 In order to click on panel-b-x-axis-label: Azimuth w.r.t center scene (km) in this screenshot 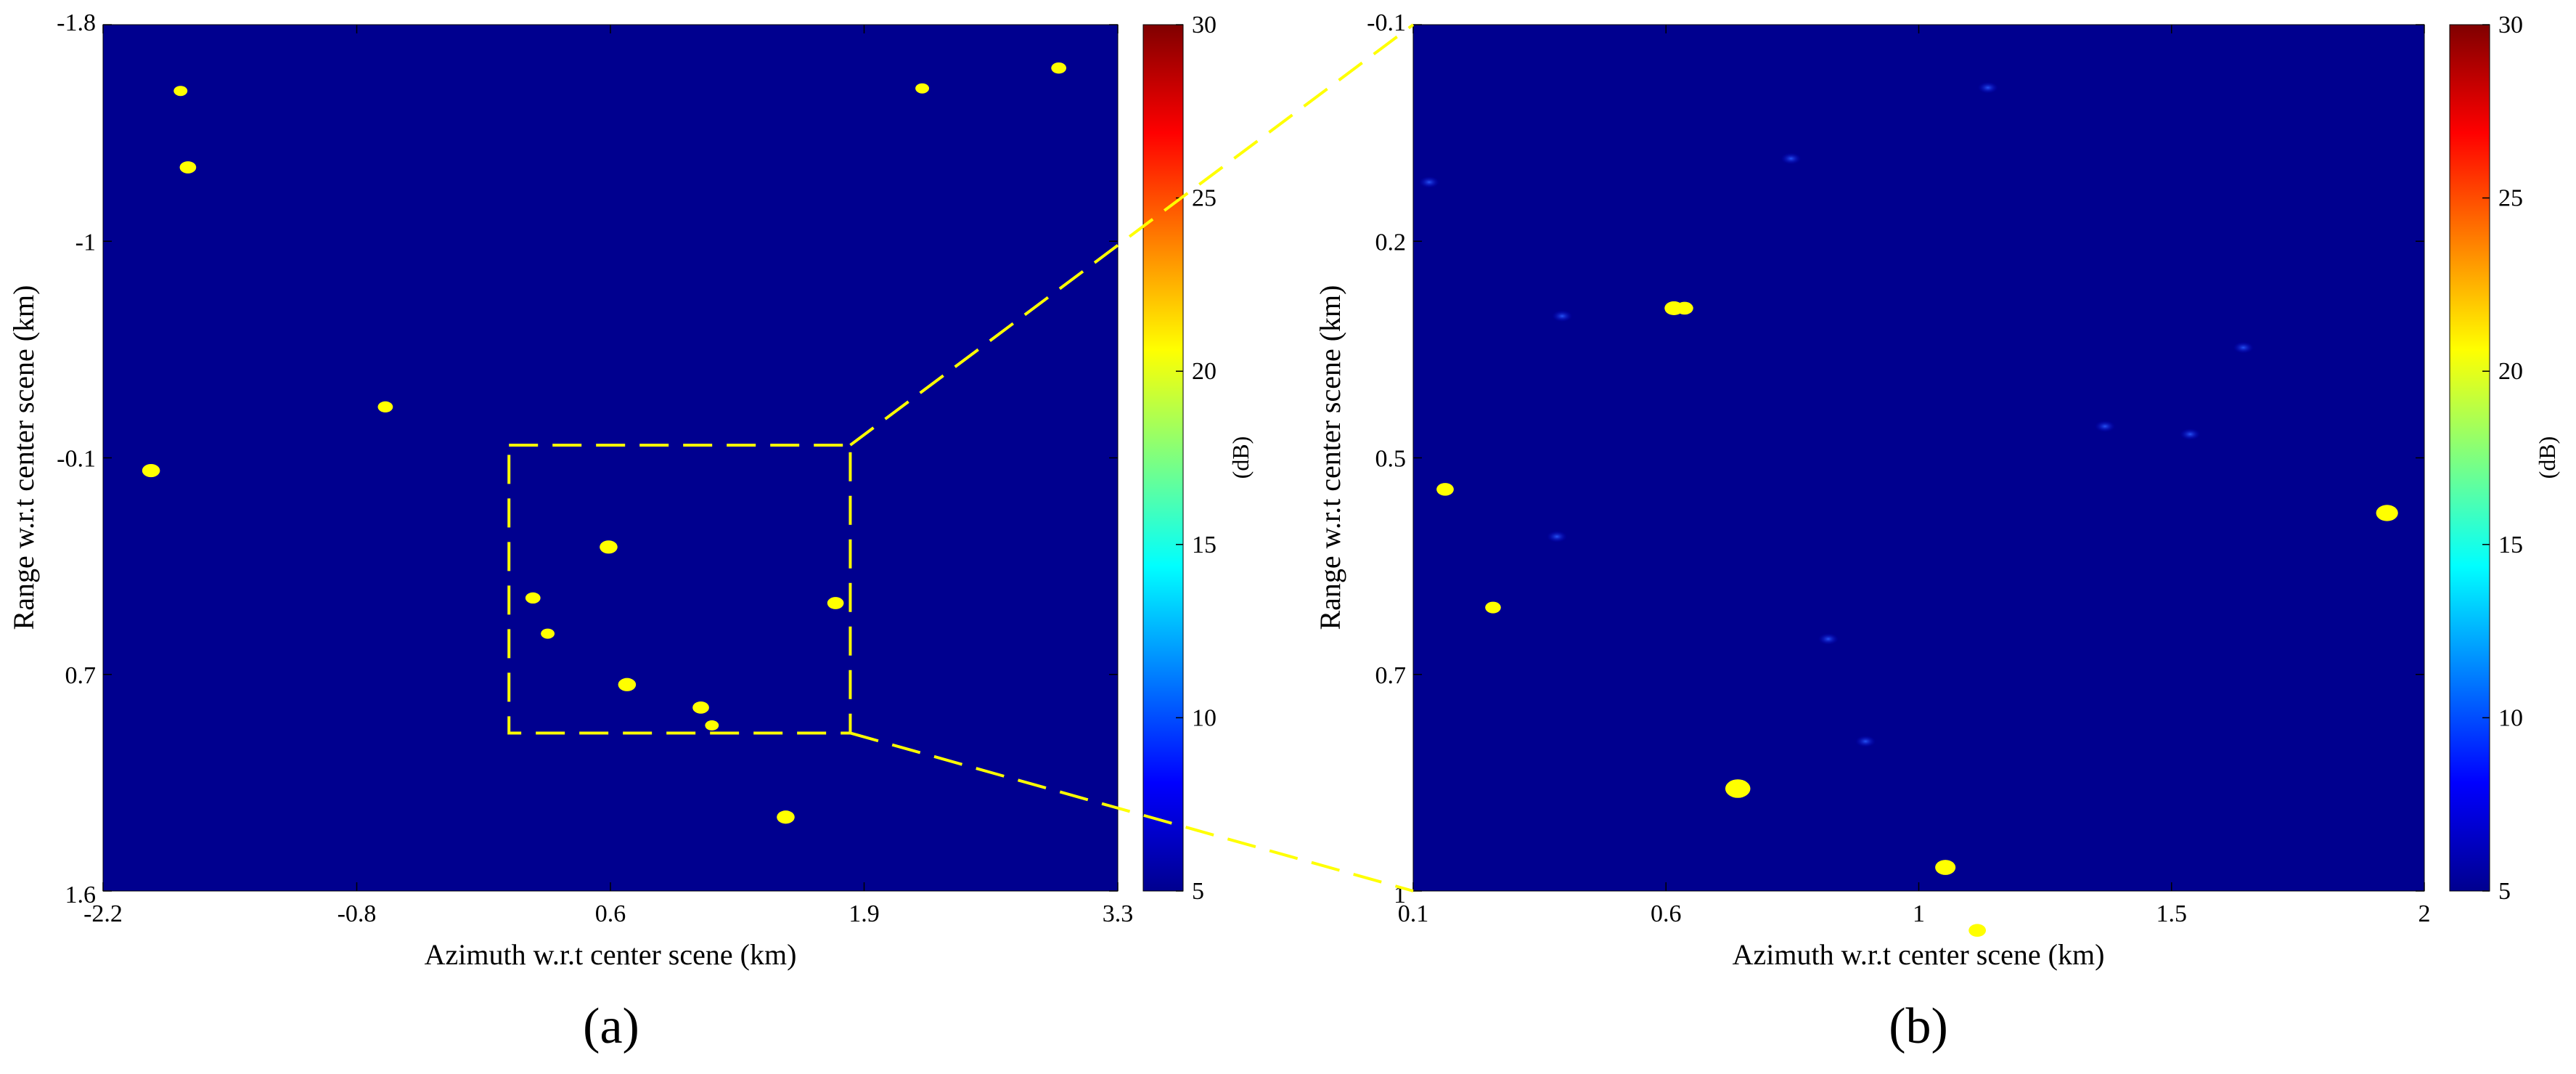, I will do `click(1919, 954)`.